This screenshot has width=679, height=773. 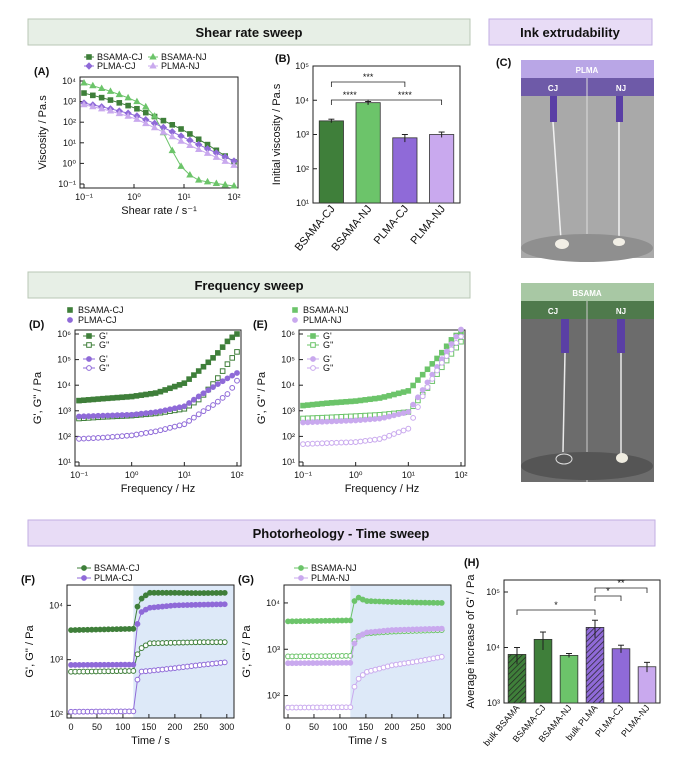 I want to click on banner-photorheology, so click(x=341, y=533).